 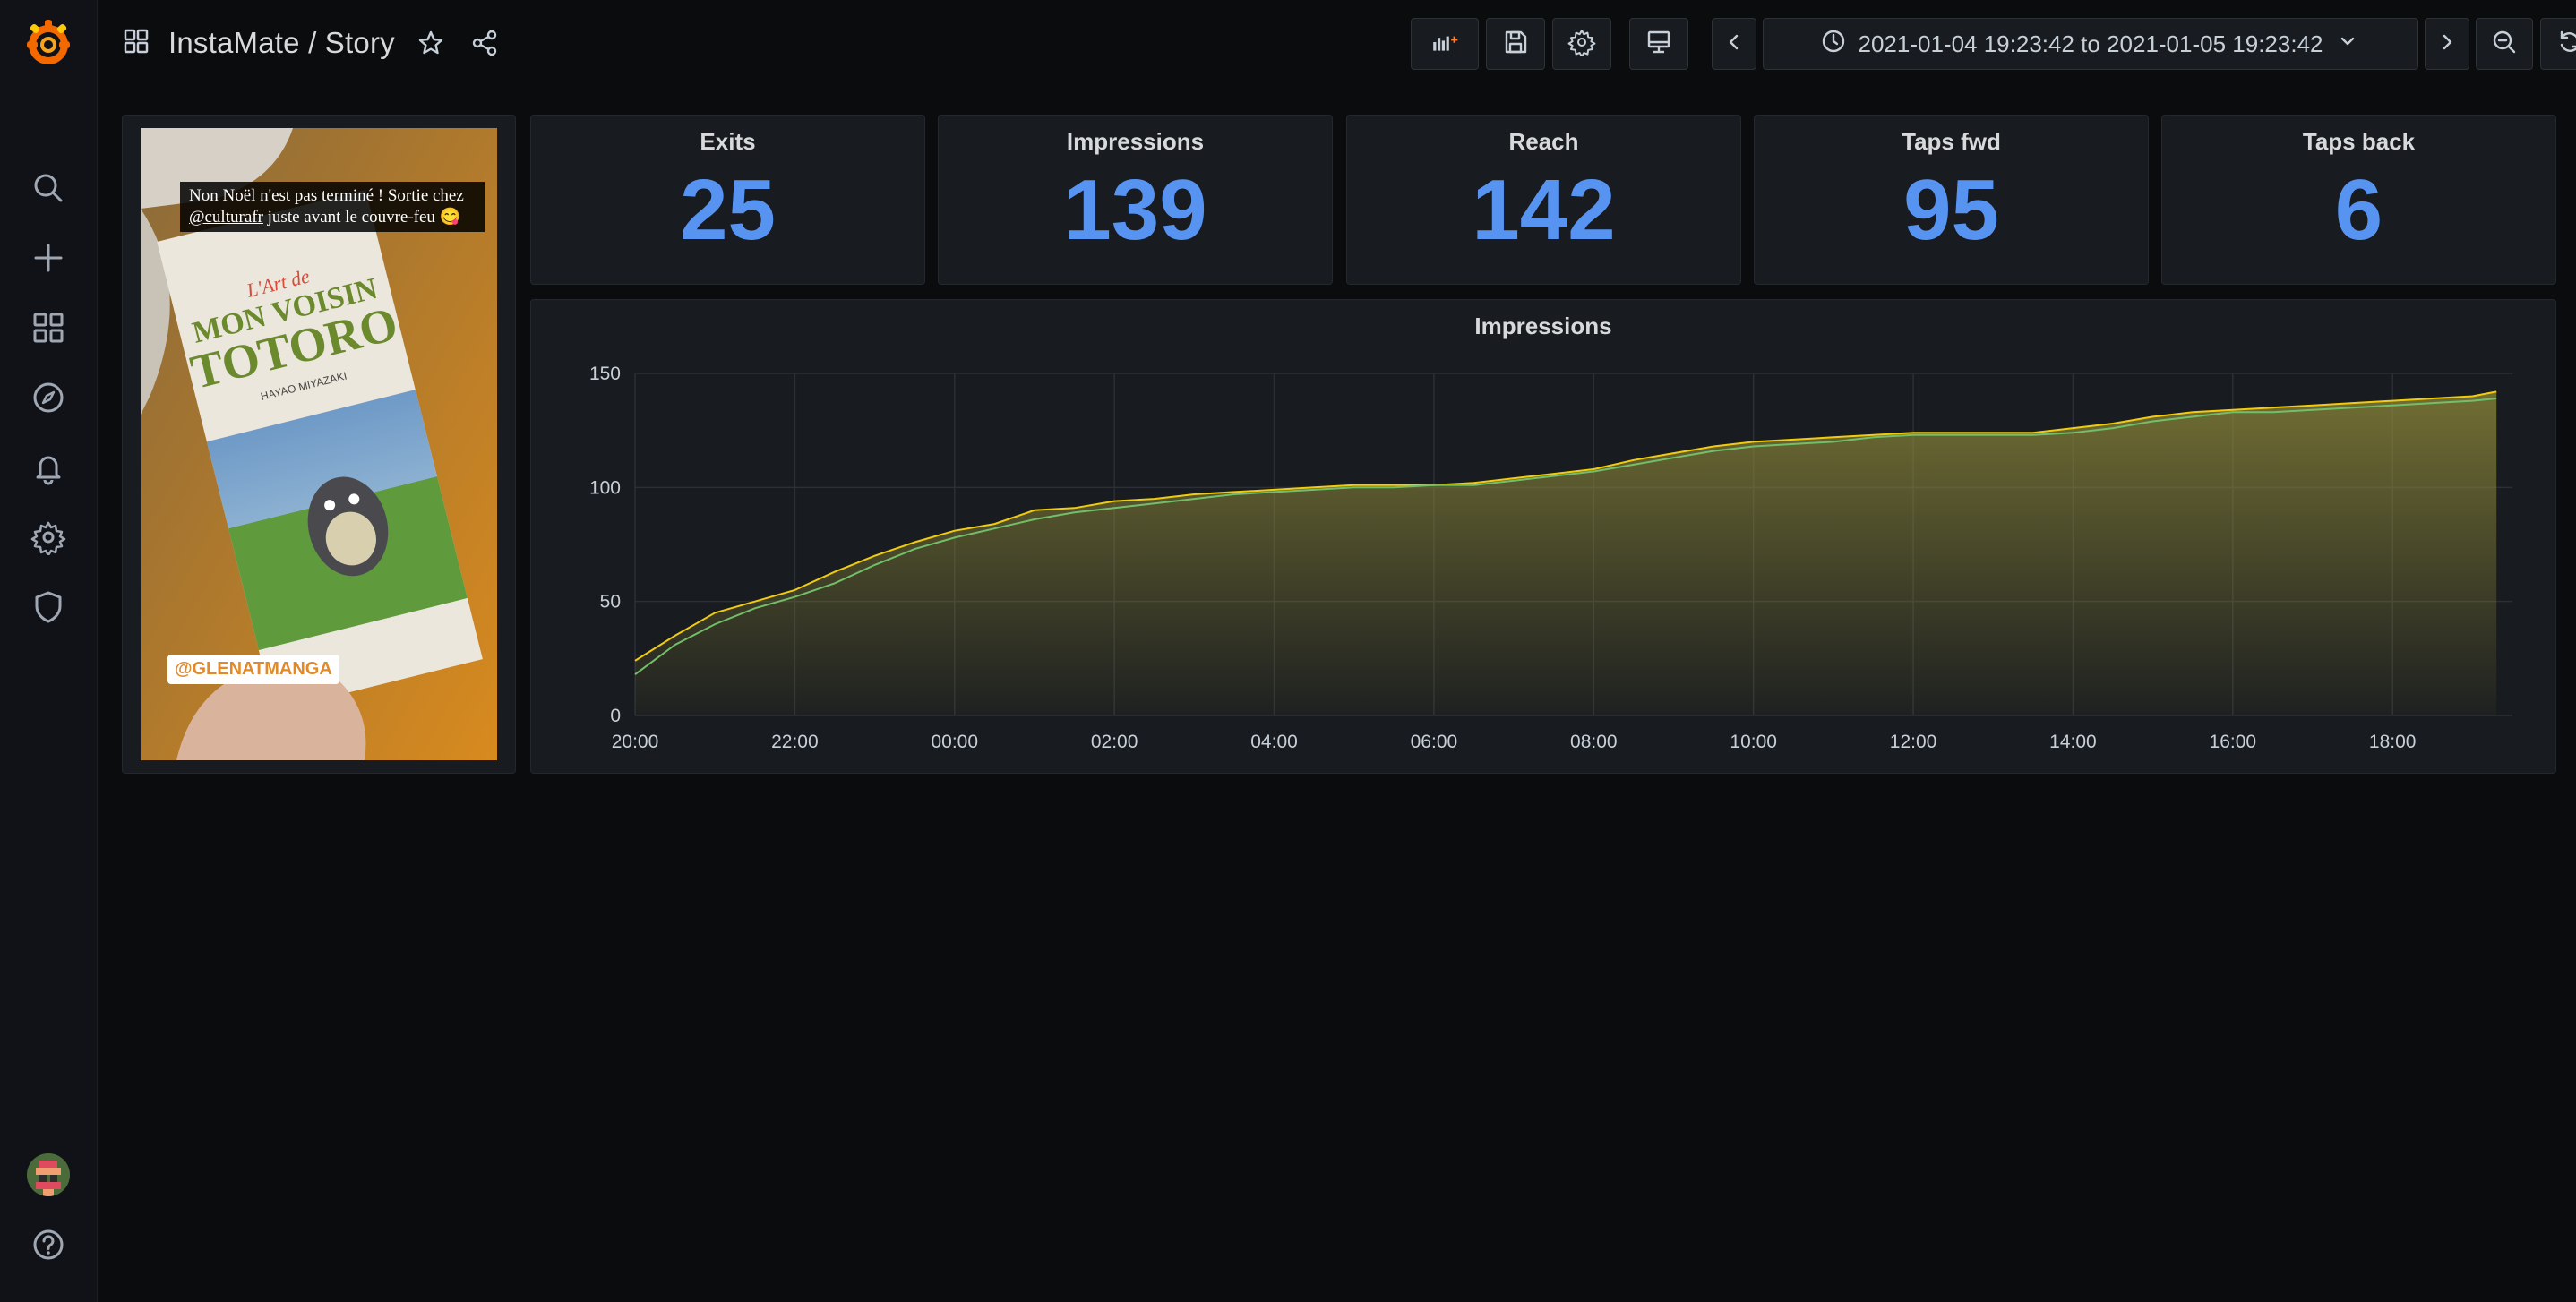 I want to click on top-bar: InstaMate / Story 2021-, so click(x=1336, y=43).